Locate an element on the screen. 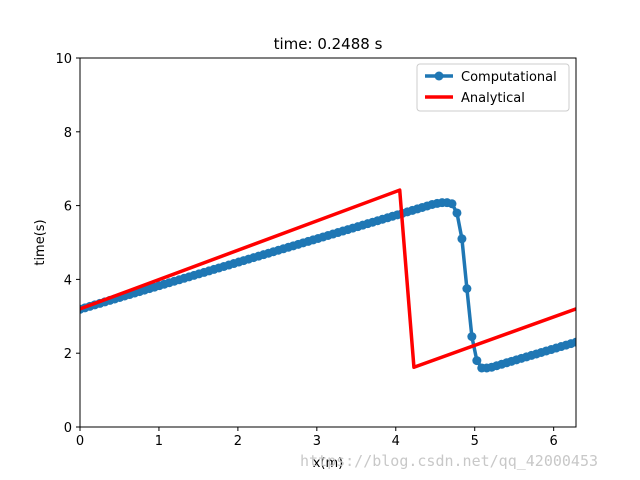 The width and height of the screenshot is (640, 480). x-axis-ticks: 0 1 2 3 4 5 6 is located at coordinates (317, 438).